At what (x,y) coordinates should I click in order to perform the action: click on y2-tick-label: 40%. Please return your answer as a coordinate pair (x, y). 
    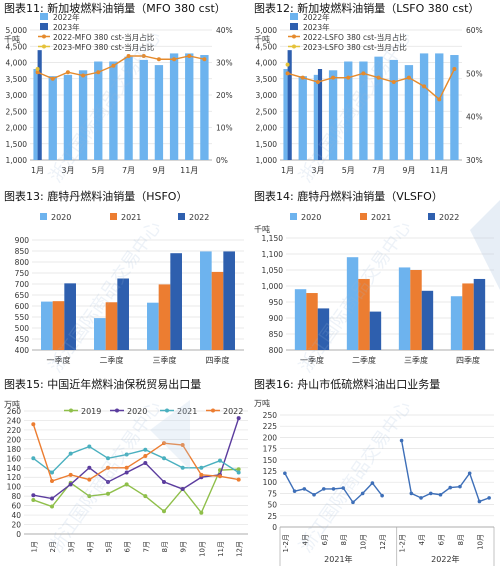
    Looking at the image, I should click on (224, 30).